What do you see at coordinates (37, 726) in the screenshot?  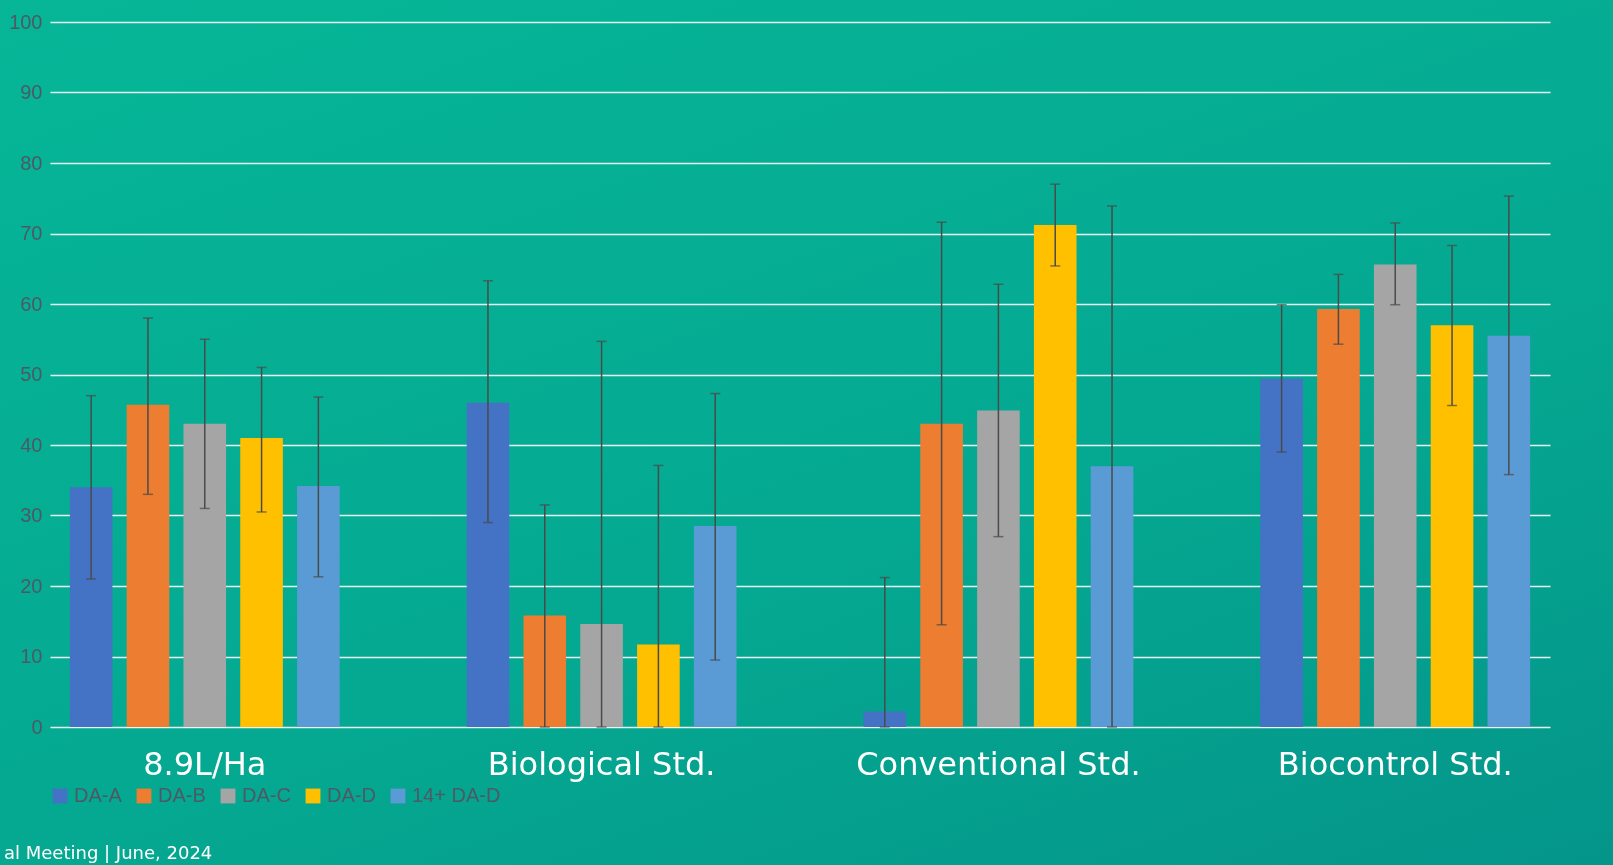 I see `y-tick-label: 0` at bounding box center [37, 726].